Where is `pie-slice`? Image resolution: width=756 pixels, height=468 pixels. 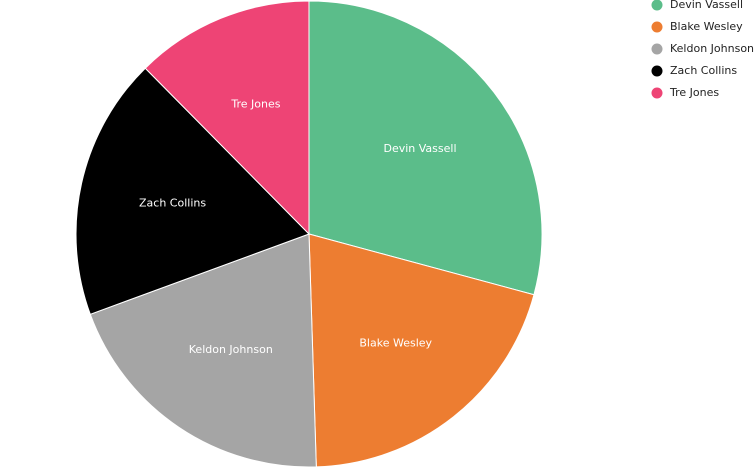 pie-slice is located at coordinates (227, 118).